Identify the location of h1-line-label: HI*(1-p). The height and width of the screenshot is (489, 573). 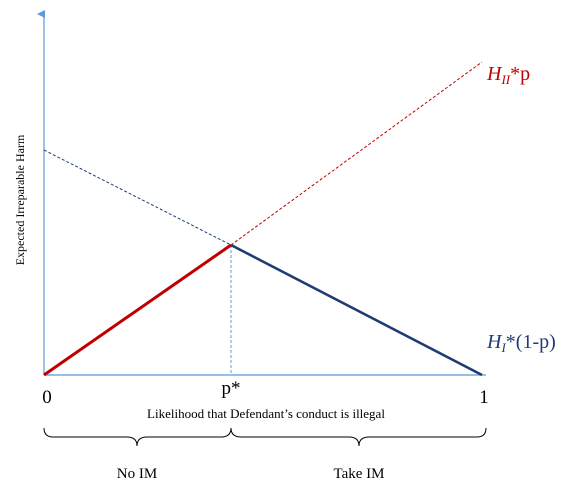
(521, 343).